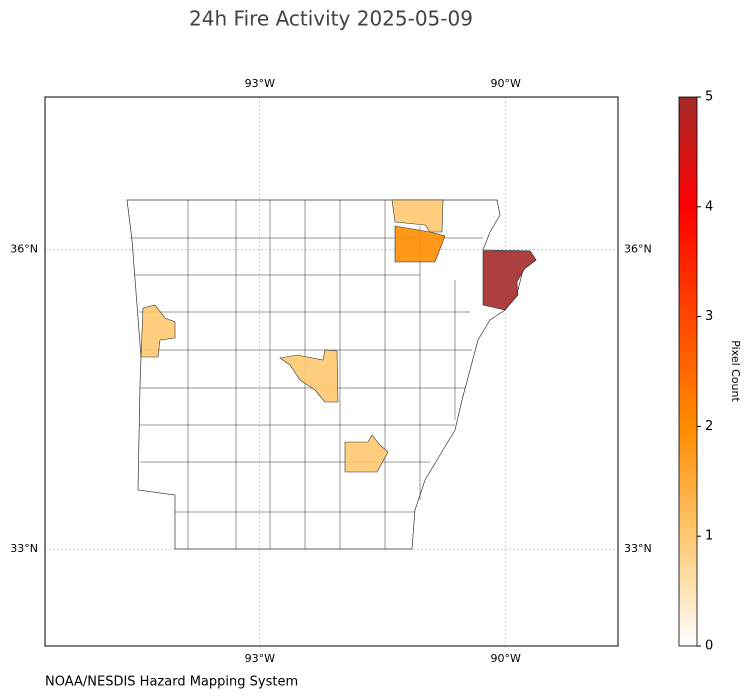 This screenshot has width=751, height=699. Describe the element at coordinates (709, 316) in the screenshot. I see `colorbar-tick-label: 3` at that location.